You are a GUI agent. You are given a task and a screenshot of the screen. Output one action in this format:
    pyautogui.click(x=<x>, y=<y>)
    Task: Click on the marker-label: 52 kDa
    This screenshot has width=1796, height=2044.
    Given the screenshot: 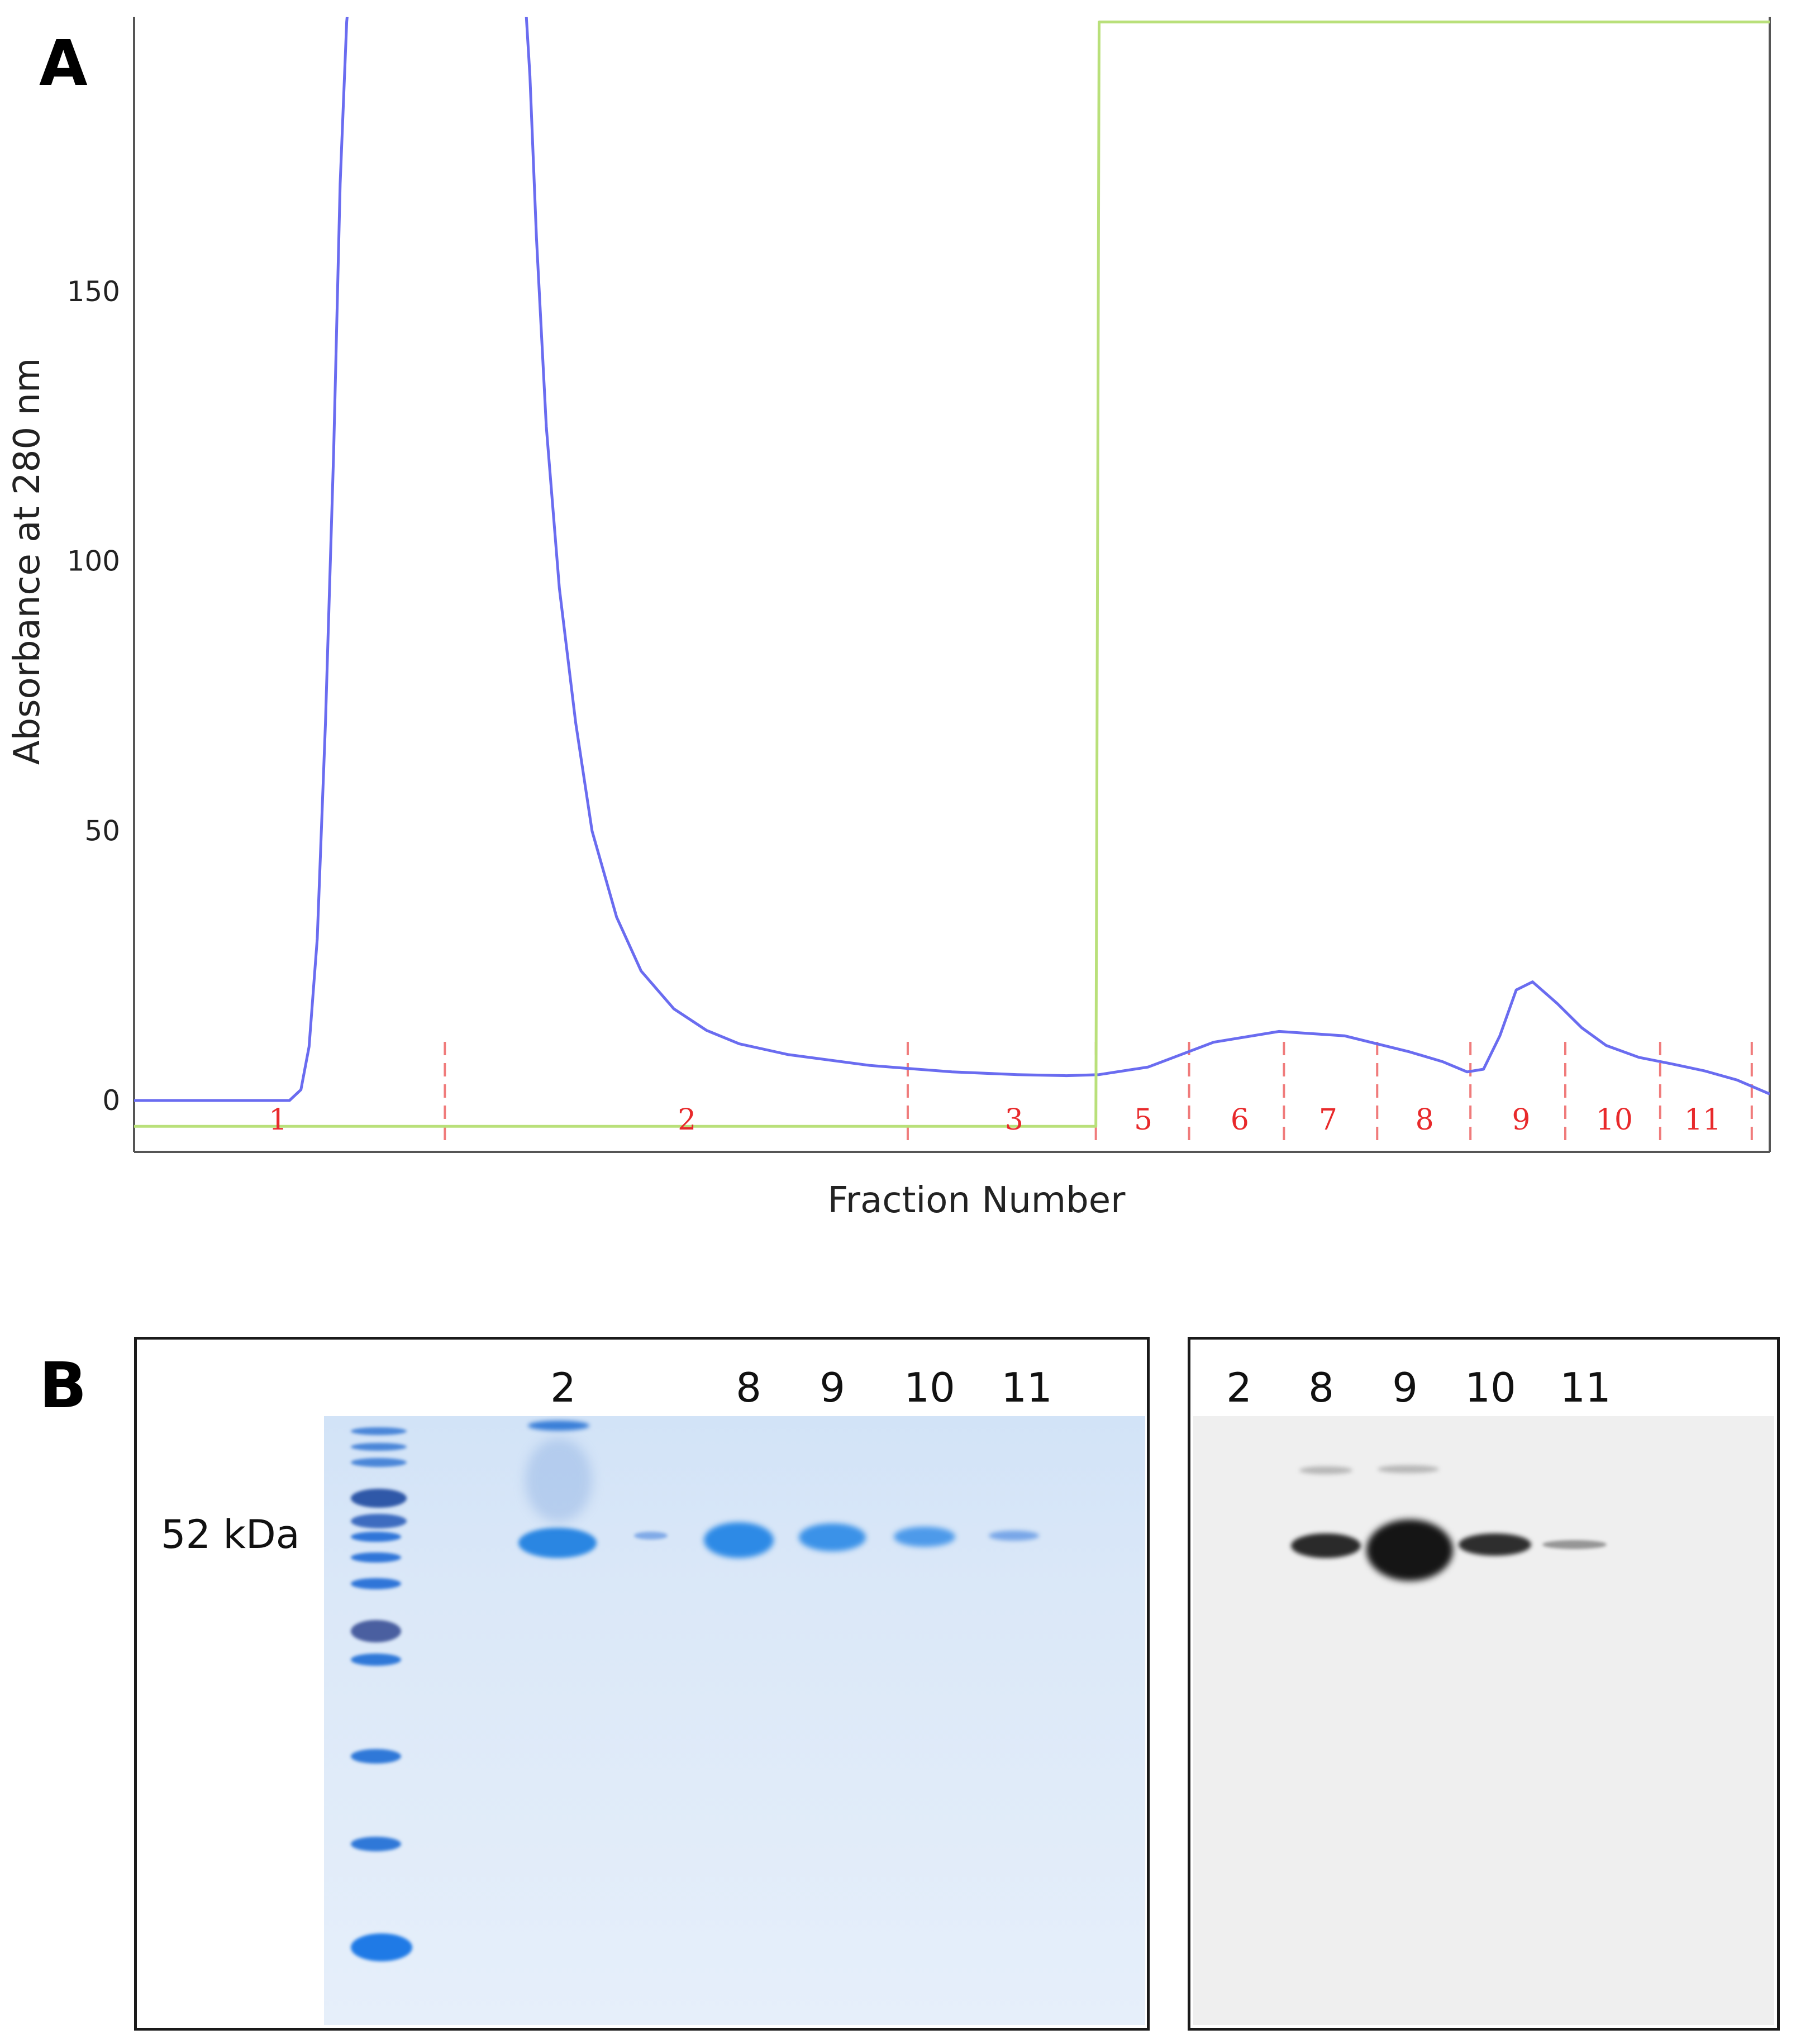 What is the action you would take?
    pyautogui.click(x=230, y=1534)
    